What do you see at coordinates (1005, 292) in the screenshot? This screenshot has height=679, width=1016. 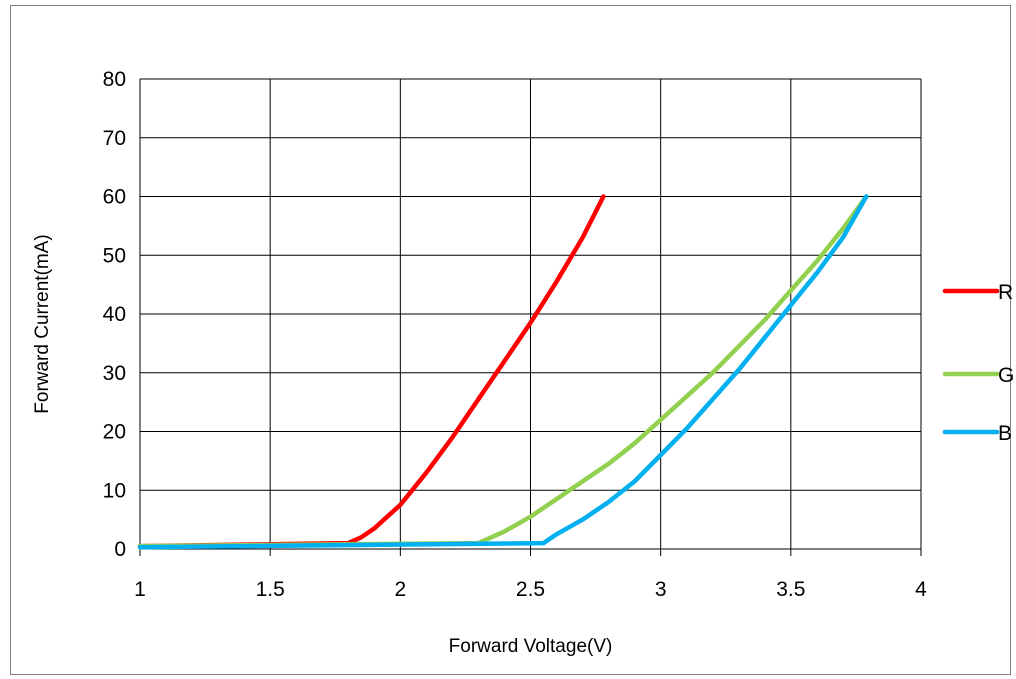 I see `legend-label-r: R` at bounding box center [1005, 292].